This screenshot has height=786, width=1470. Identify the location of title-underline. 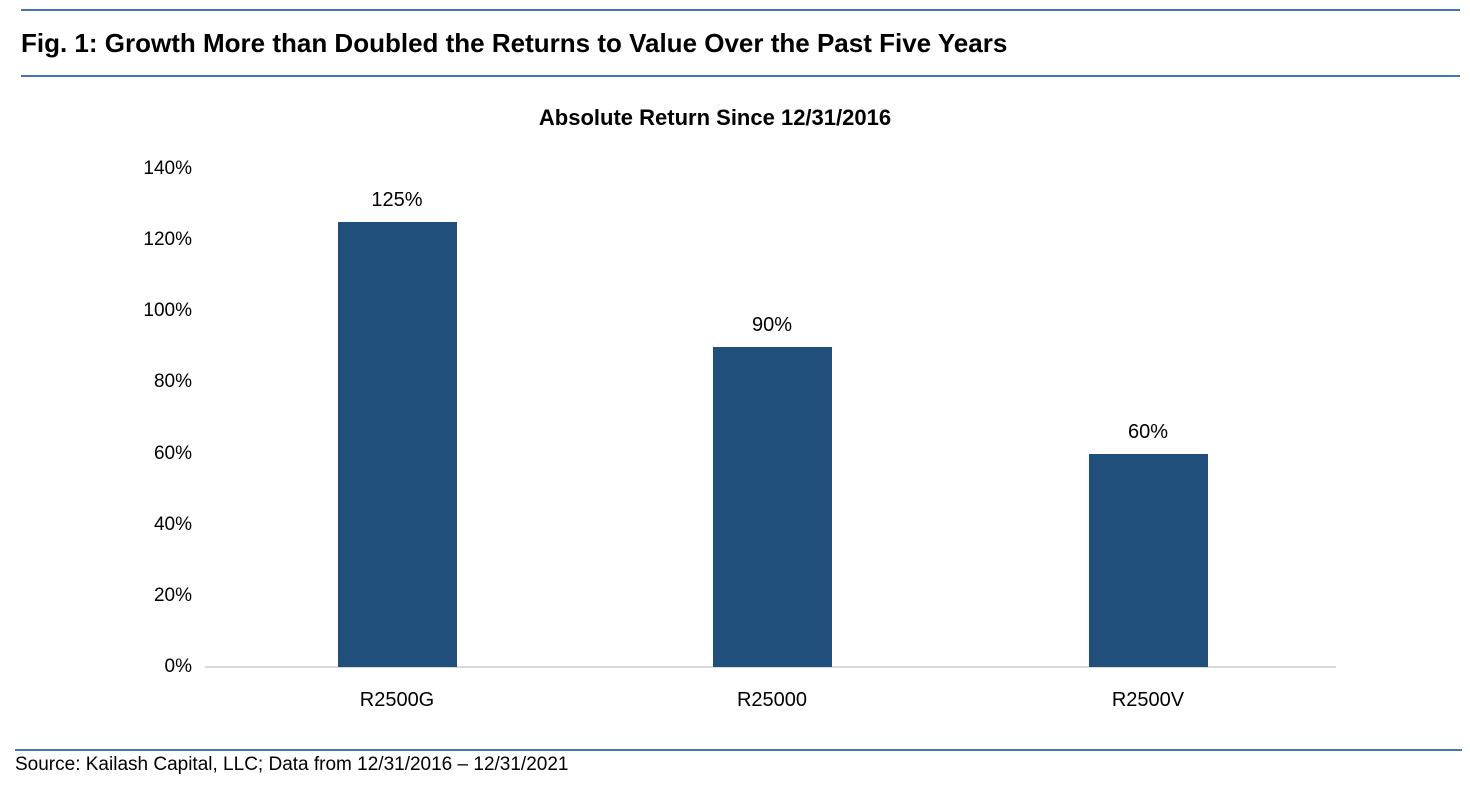
(740, 76).